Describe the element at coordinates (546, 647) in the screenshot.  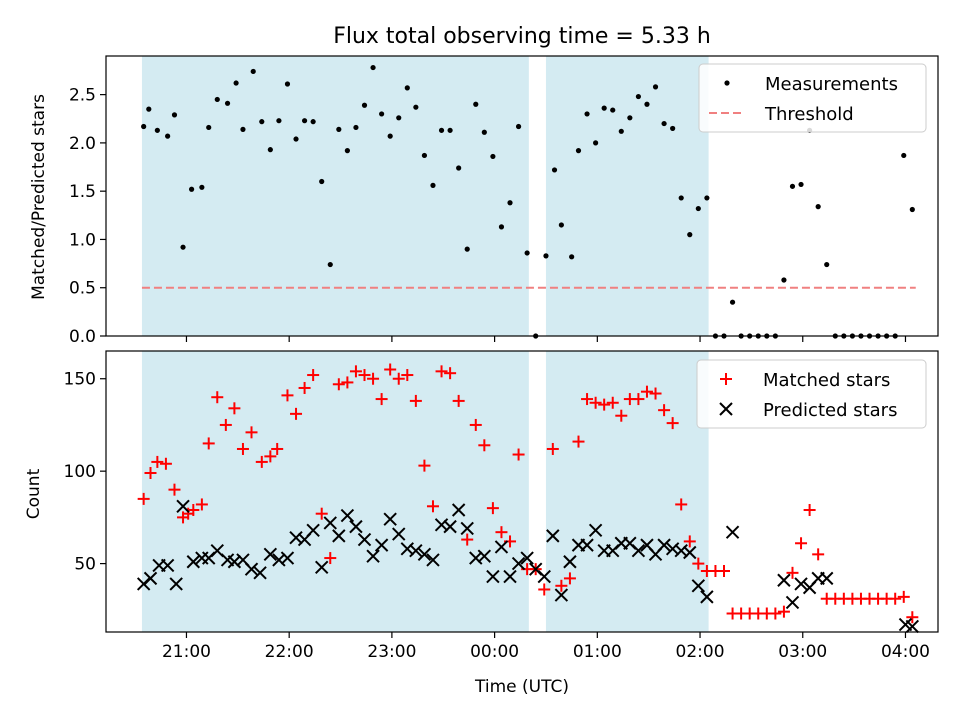
I see `bottom-x-axis: 21:00 22:00 23:00 00:00 01:00 02:00 03:00 04:00` at that location.